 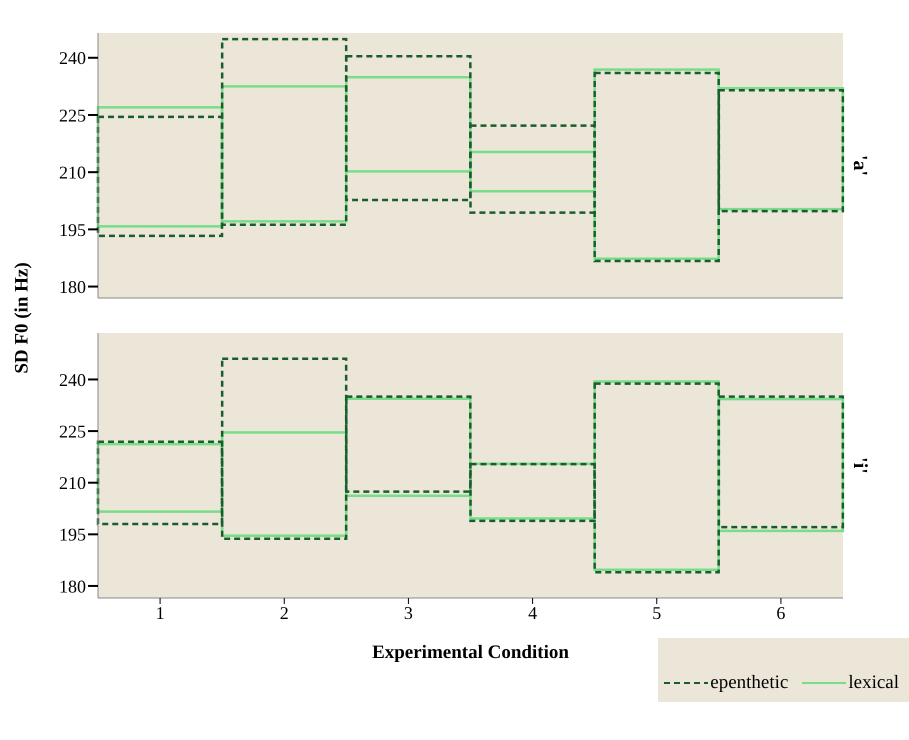 I want to click on x-tick-label: 1, so click(x=160, y=612).